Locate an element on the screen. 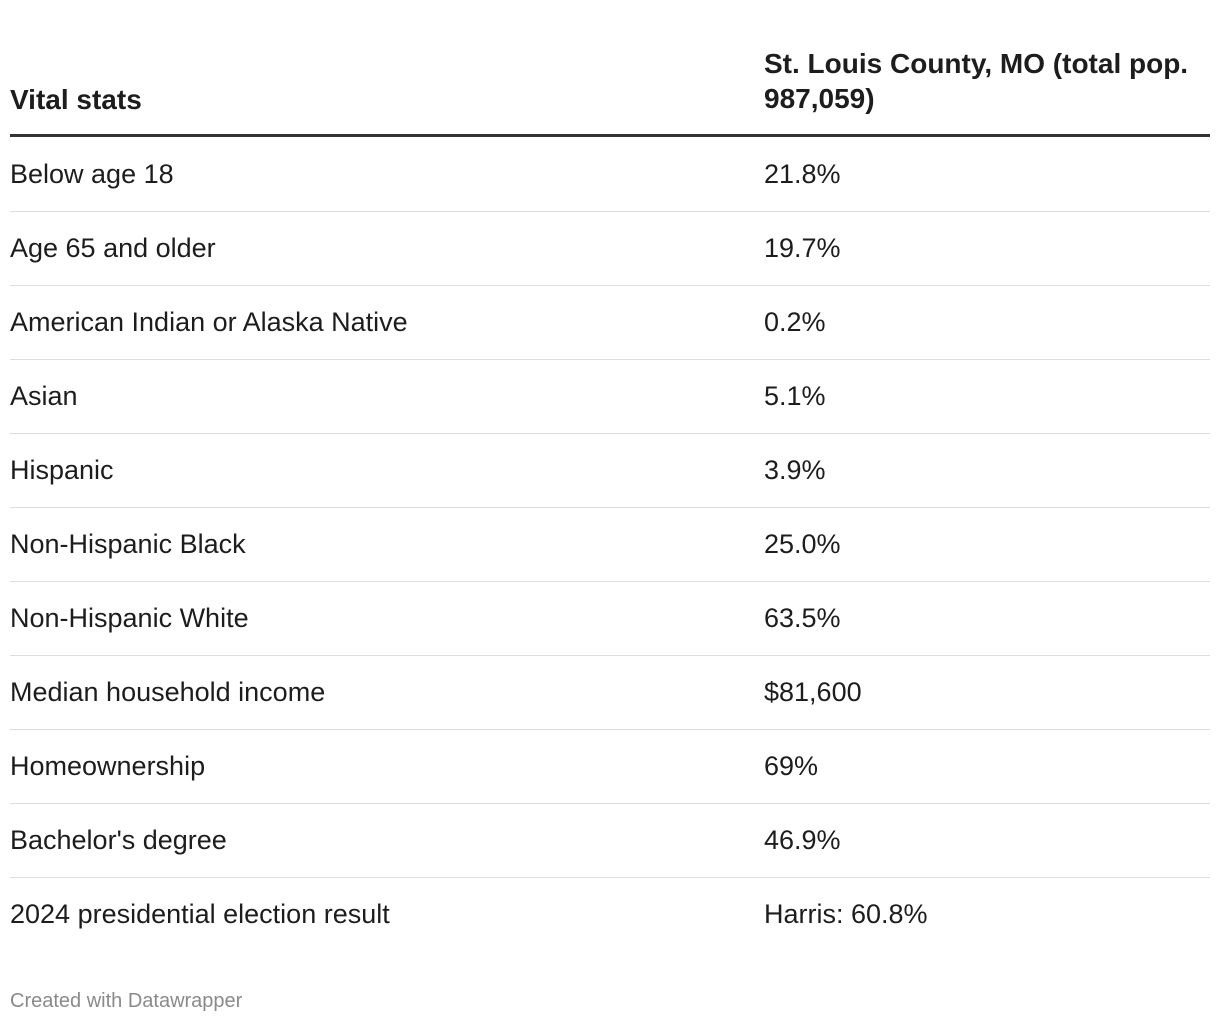  row-label: Below age 18 is located at coordinates (92, 174).